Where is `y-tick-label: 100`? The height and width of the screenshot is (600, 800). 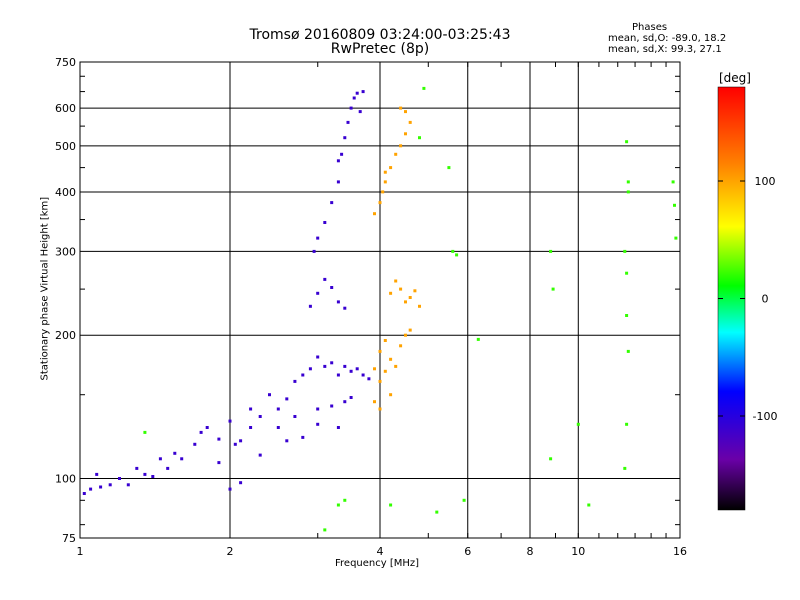 y-tick-label: 100 is located at coordinates (65, 479).